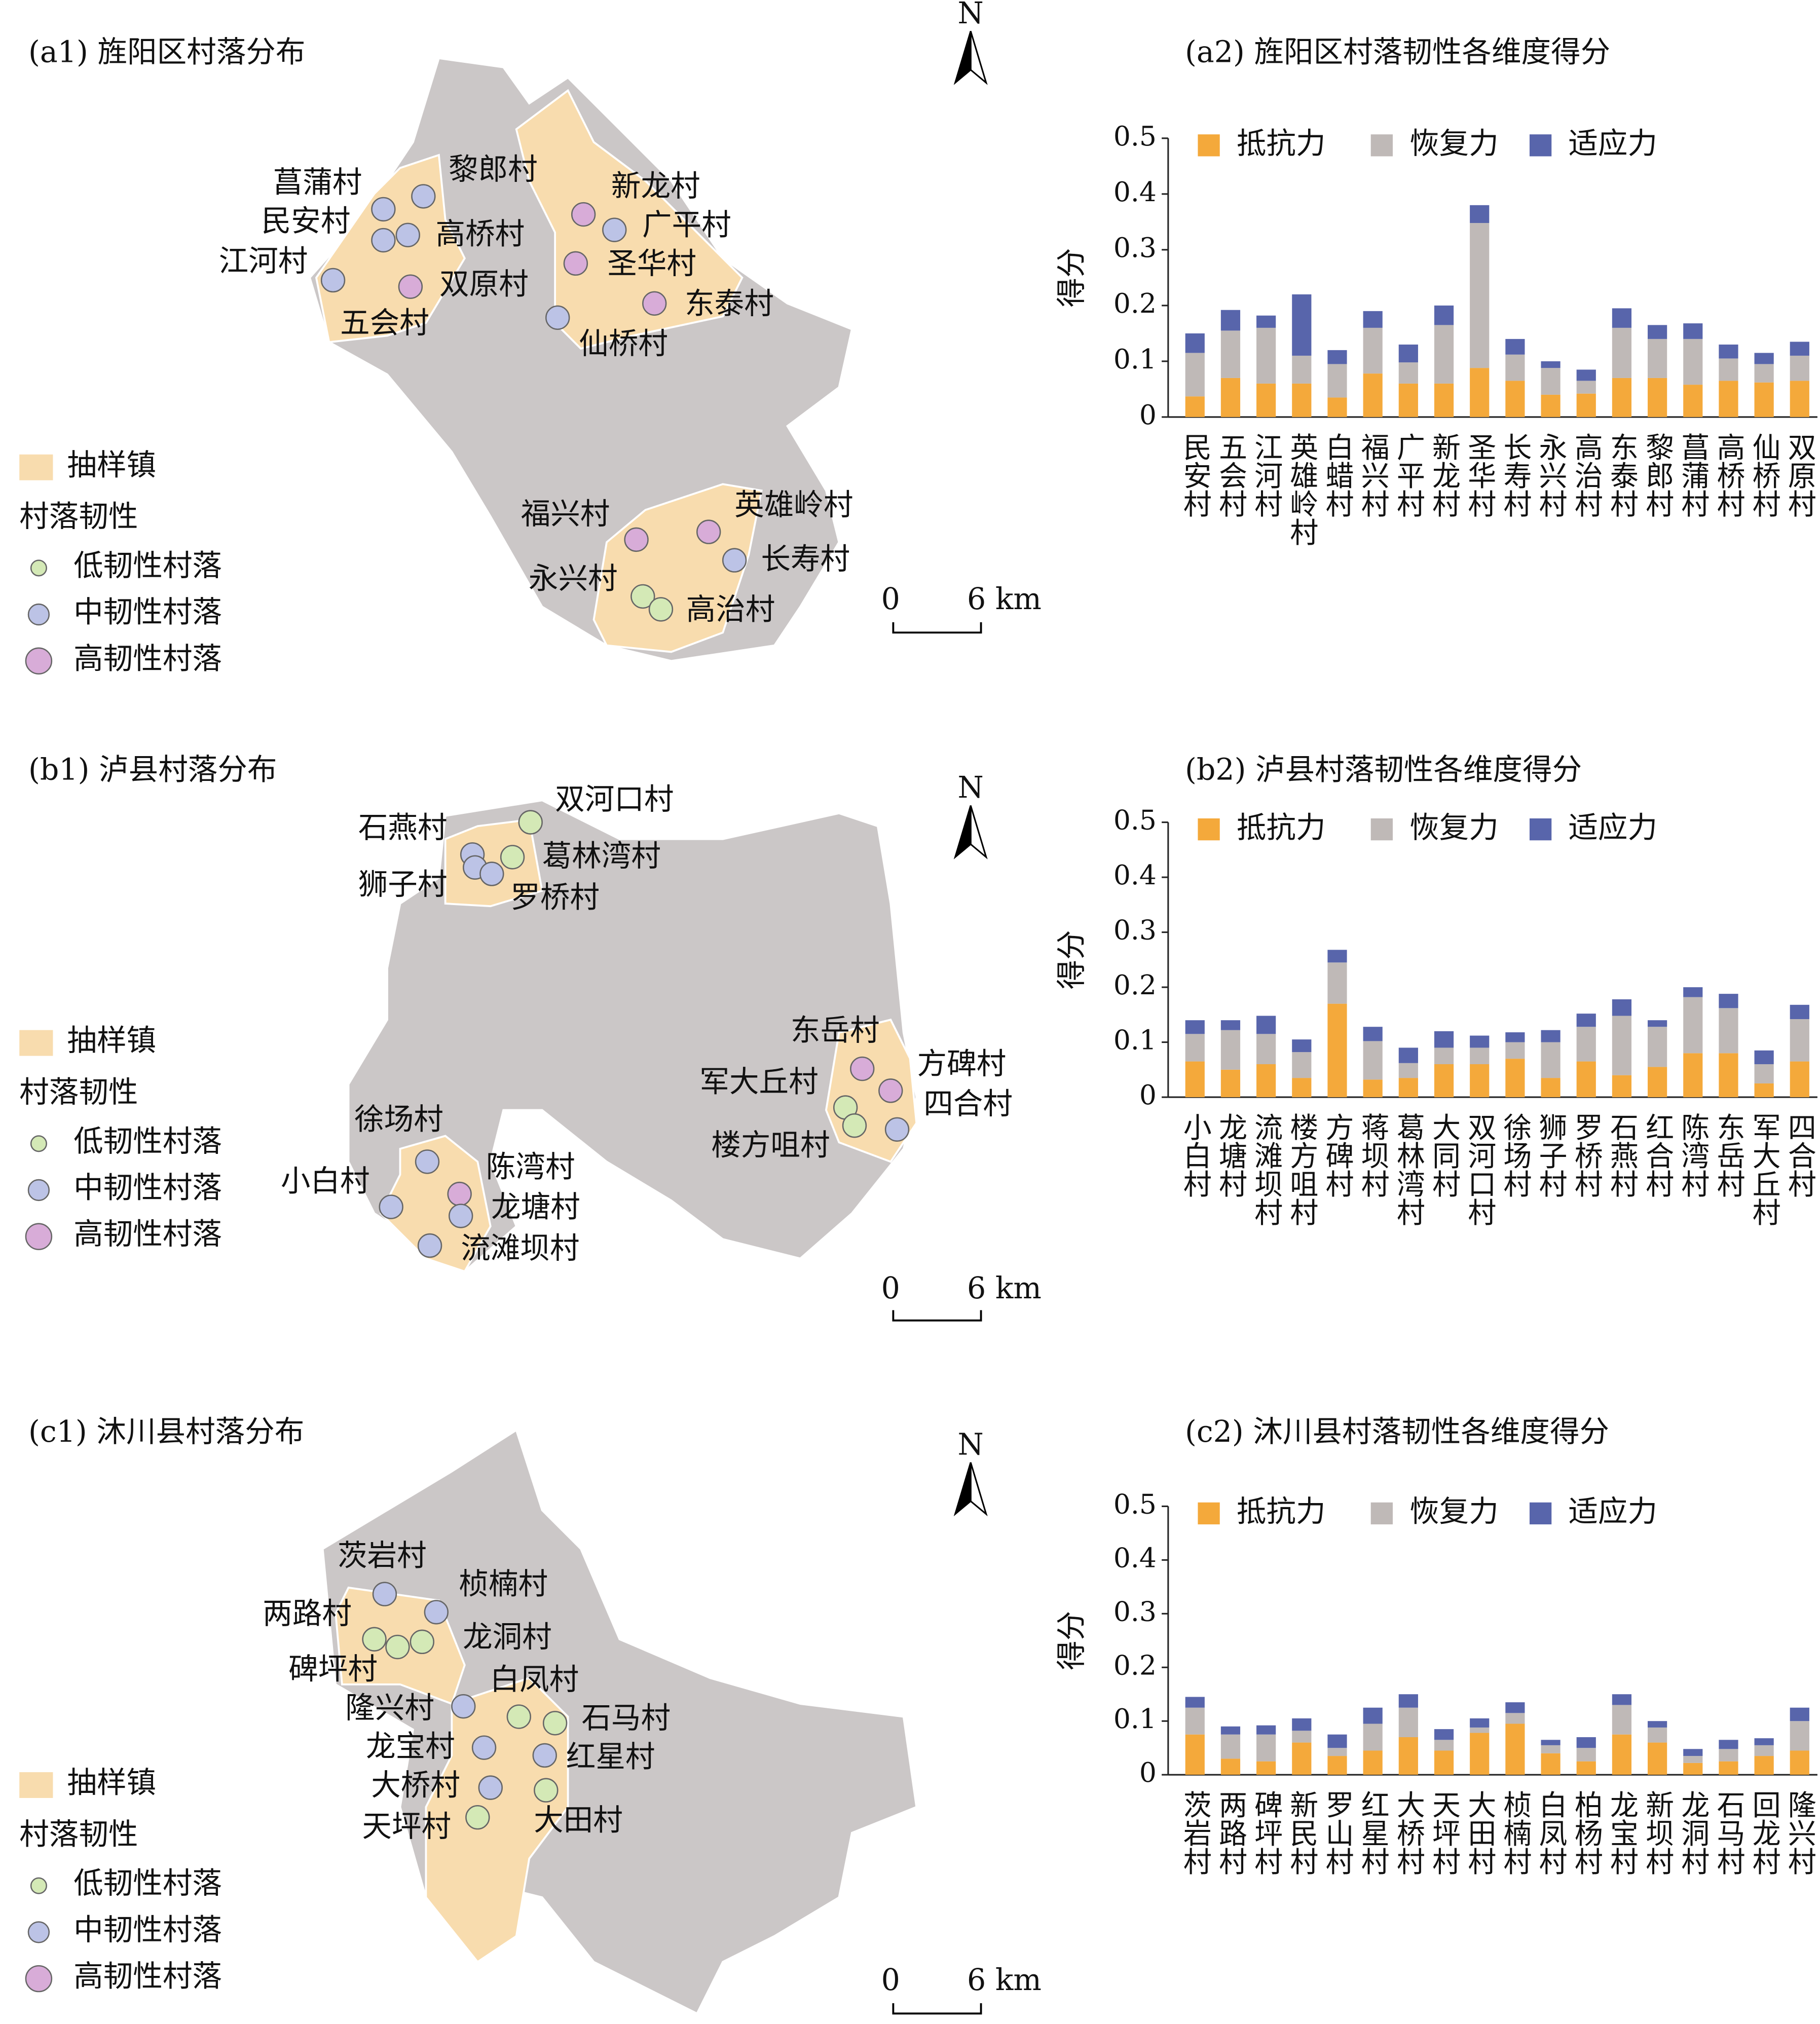  Describe the element at coordinates (1764, 1833) in the screenshot. I see `x-tick-label: 回龙村` at that location.